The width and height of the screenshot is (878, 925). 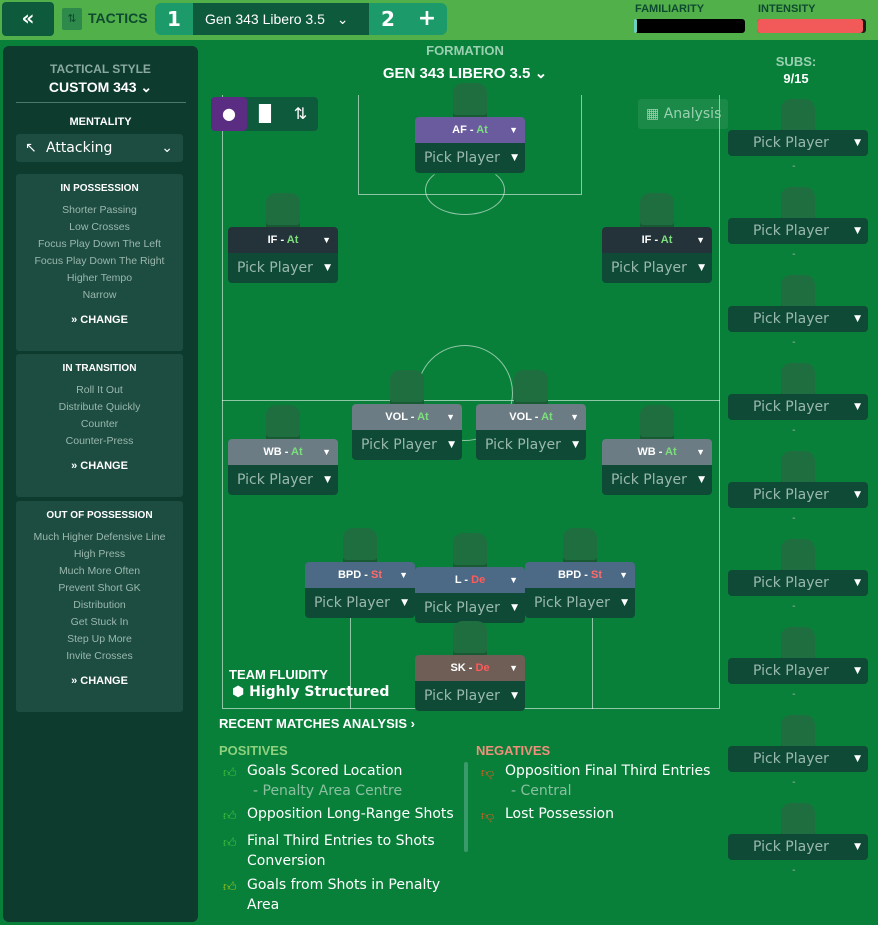 What do you see at coordinates (99, 554) in the screenshot?
I see `instruction-item: High Press` at bounding box center [99, 554].